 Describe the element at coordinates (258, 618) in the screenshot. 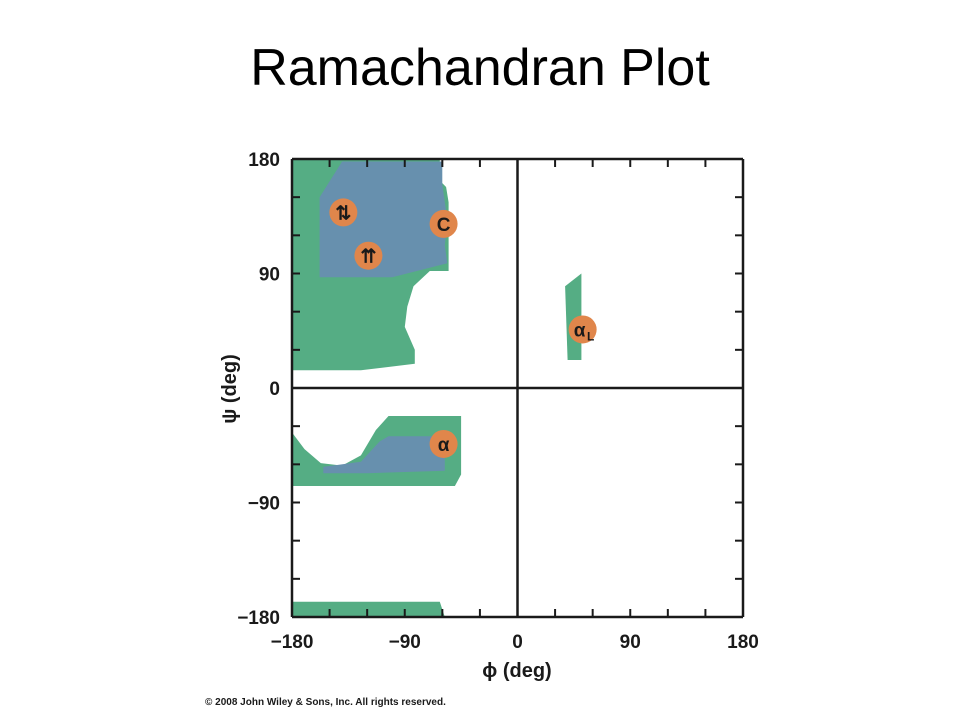

I see `y-tick-label: −180` at that location.